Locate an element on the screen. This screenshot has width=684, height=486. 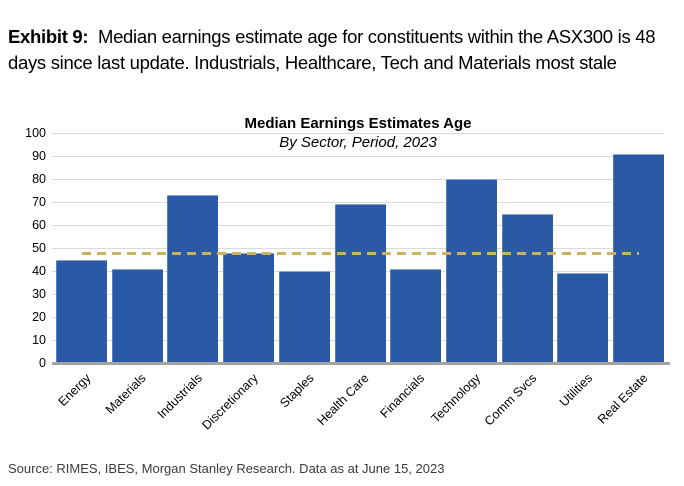
bar-utilities is located at coordinates (583, 318).